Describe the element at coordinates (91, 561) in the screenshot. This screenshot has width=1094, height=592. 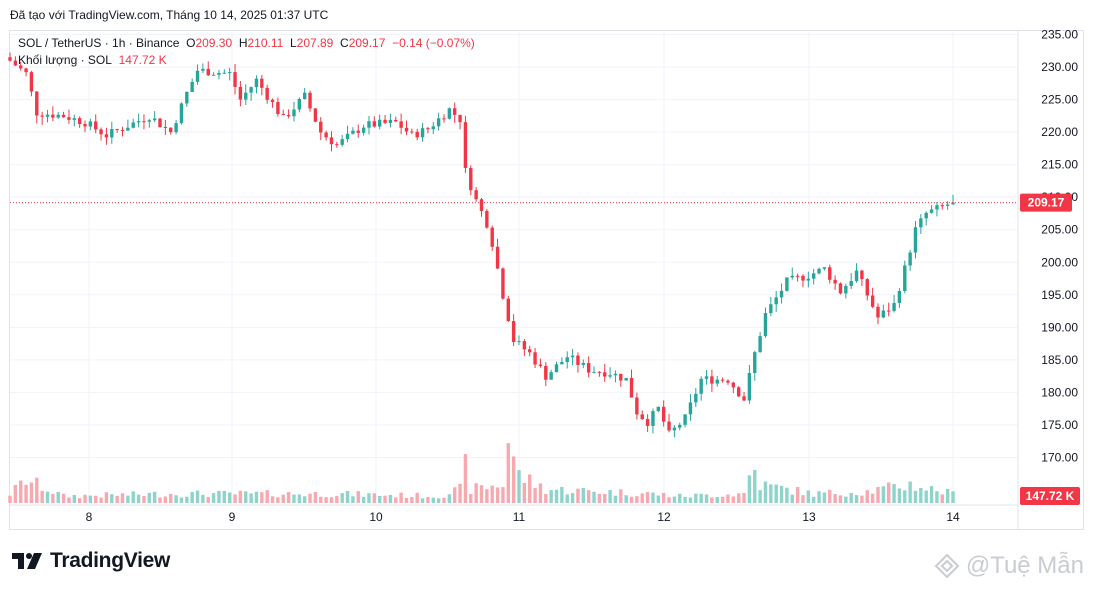
I see `tradingview-brand: TradingView` at that location.